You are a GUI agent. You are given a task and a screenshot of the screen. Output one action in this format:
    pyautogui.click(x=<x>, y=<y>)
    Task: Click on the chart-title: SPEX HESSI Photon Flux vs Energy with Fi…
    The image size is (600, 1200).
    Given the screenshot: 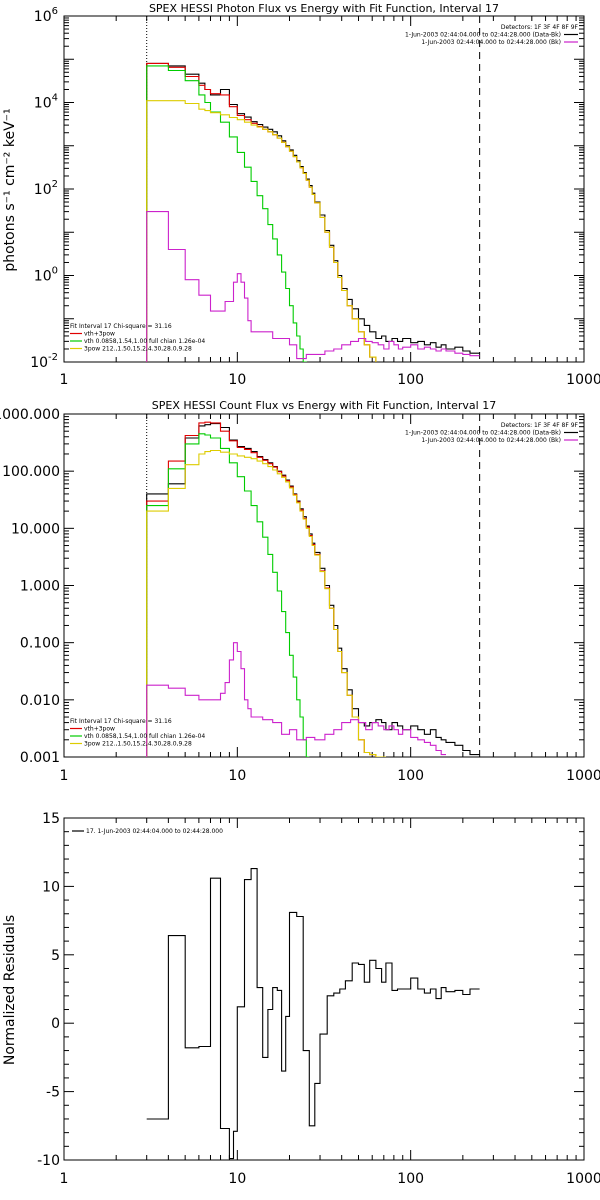 What is the action you would take?
    pyautogui.click(x=324, y=8)
    